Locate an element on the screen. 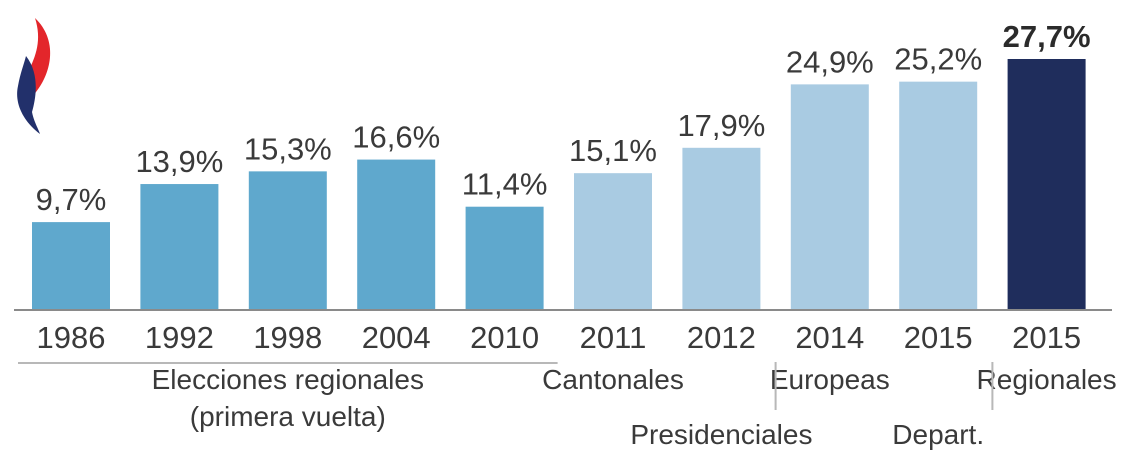 The height and width of the screenshot is (453, 1127). year-label-4: 2010 is located at coordinates (504, 337).